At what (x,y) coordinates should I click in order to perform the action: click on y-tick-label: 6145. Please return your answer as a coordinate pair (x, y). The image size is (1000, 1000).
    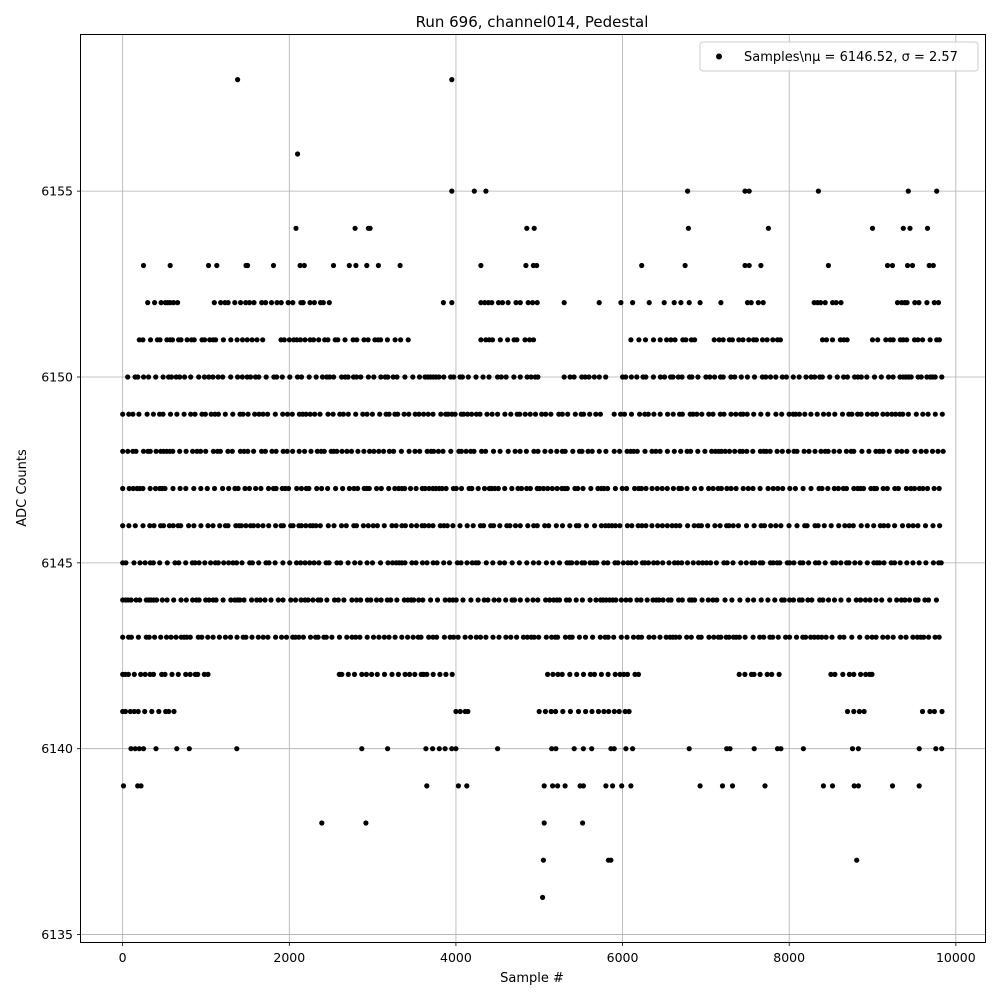
    Looking at the image, I should click on (57, 562).